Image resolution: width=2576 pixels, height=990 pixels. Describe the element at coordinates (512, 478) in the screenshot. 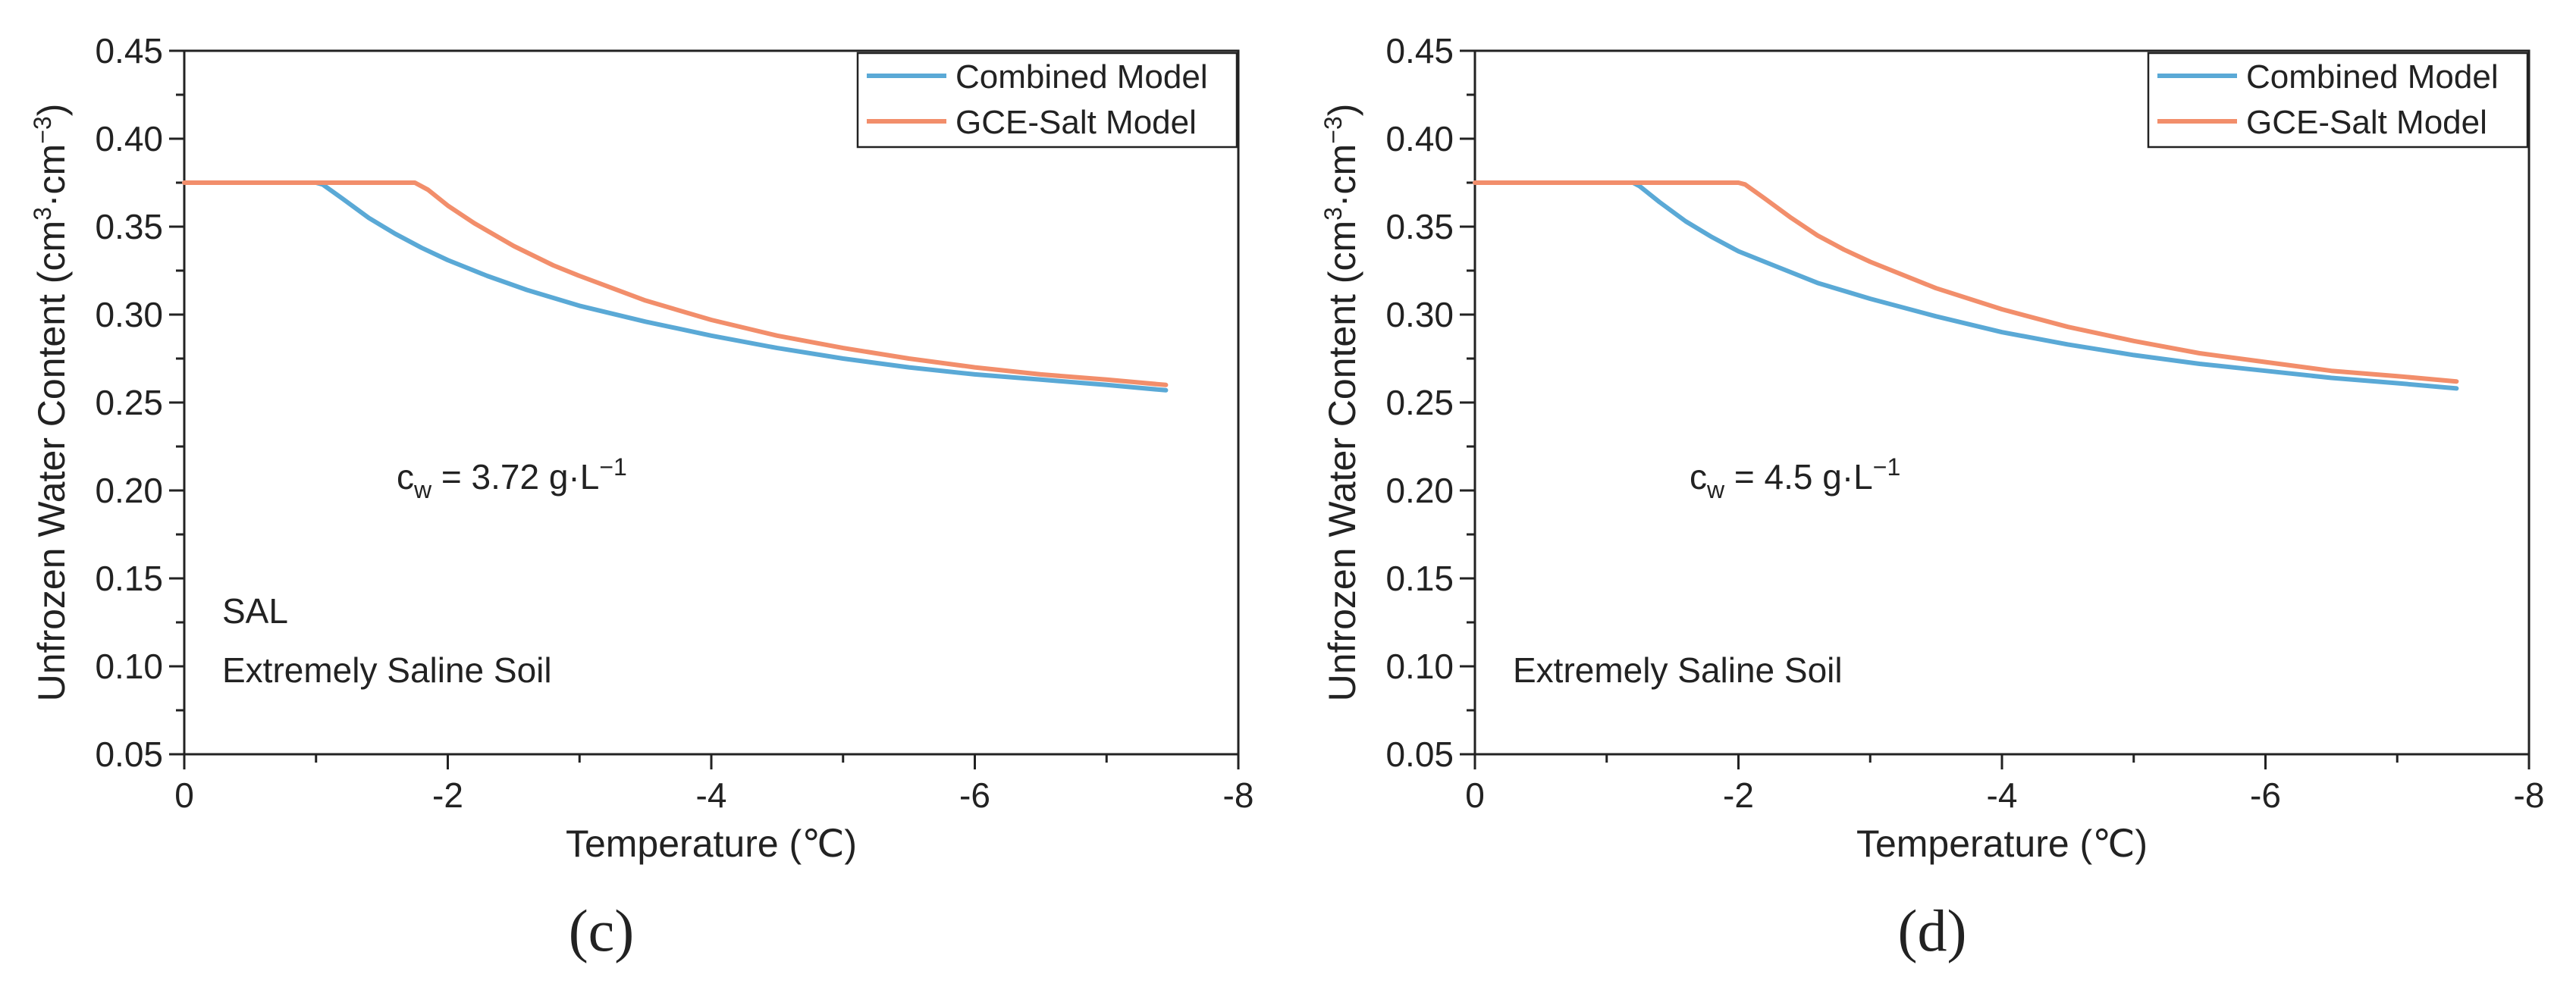

I see `concentration-annotation: cw = 3.72 g·L−1` at that location.